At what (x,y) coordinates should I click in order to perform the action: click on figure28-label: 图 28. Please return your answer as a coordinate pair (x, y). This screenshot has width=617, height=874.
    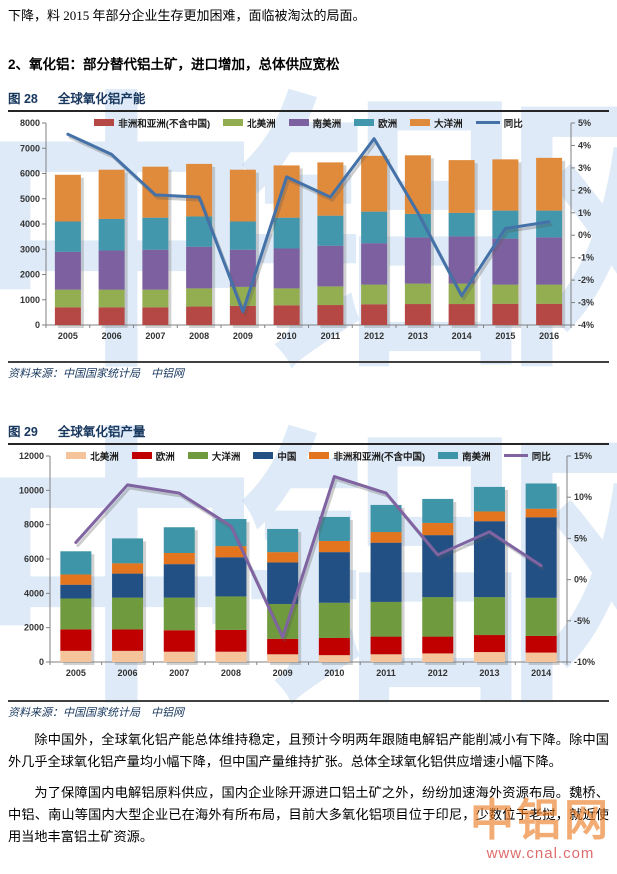
    Looking at the image, I should click on (23, 98).